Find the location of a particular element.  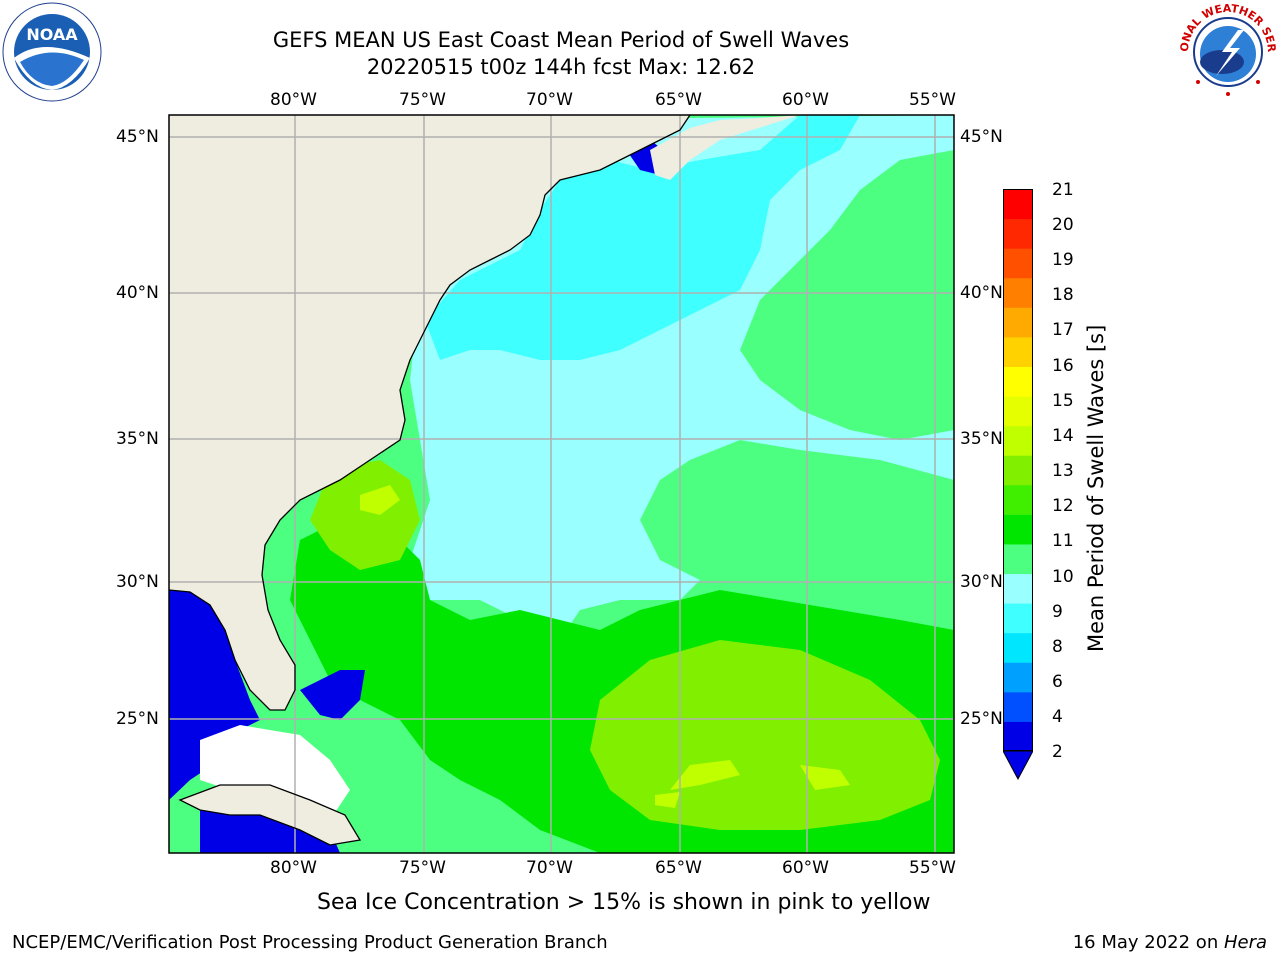

colorbar-frame is located at coordinates (1018, 470).